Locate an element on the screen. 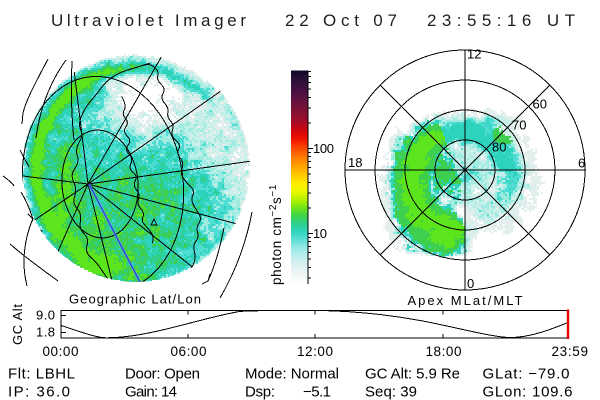 Image resolution: width=600 pixels, height=400 pixels. svg-text: 60 is located at coordinates (540, 104).